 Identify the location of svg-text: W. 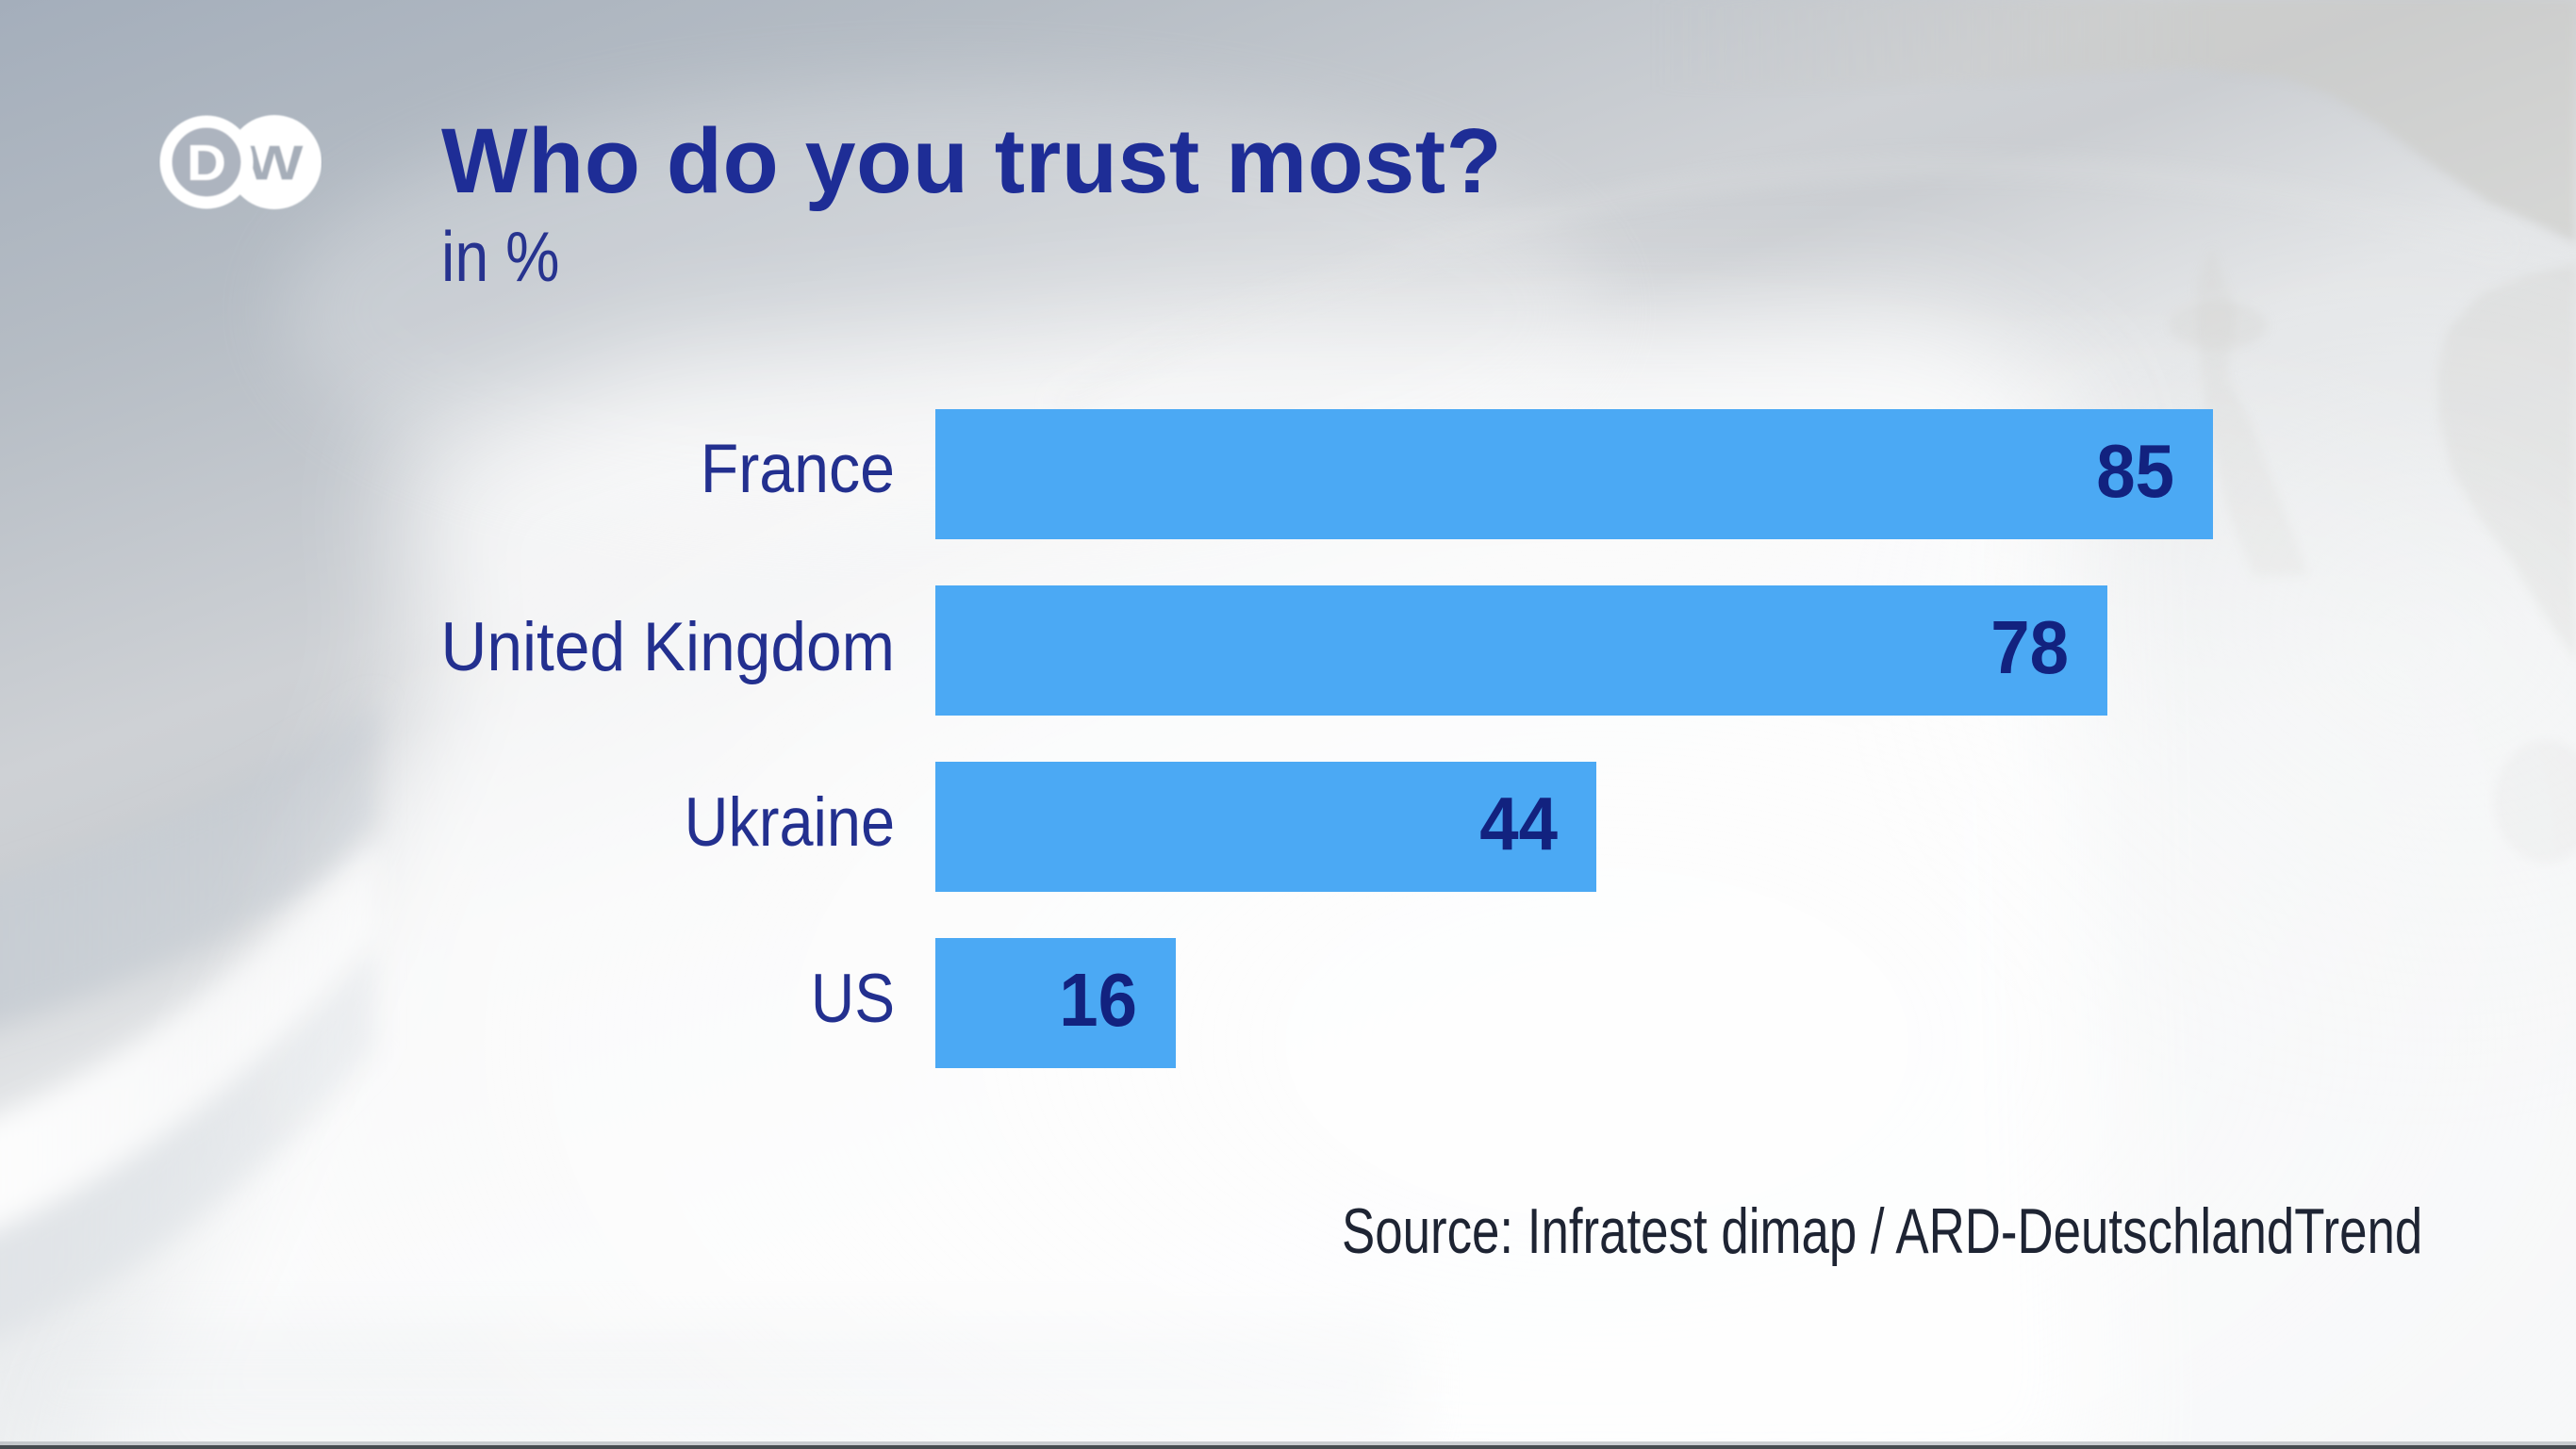
(275, 164).